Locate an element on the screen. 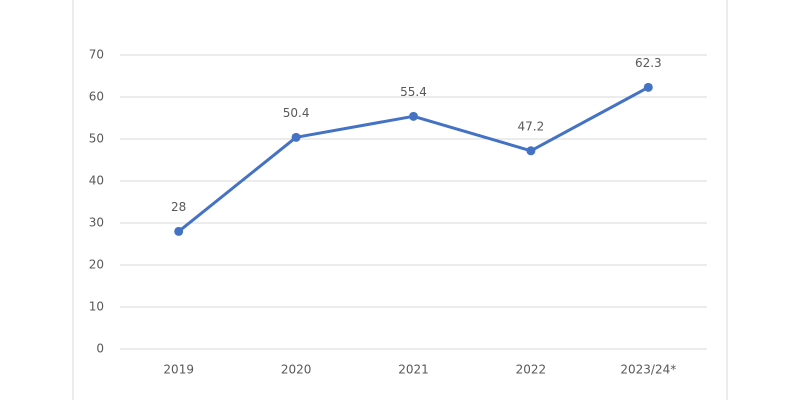 This screenshot has width=800, height=400. data-label: 55.4 is located at coordinates (413, 92).